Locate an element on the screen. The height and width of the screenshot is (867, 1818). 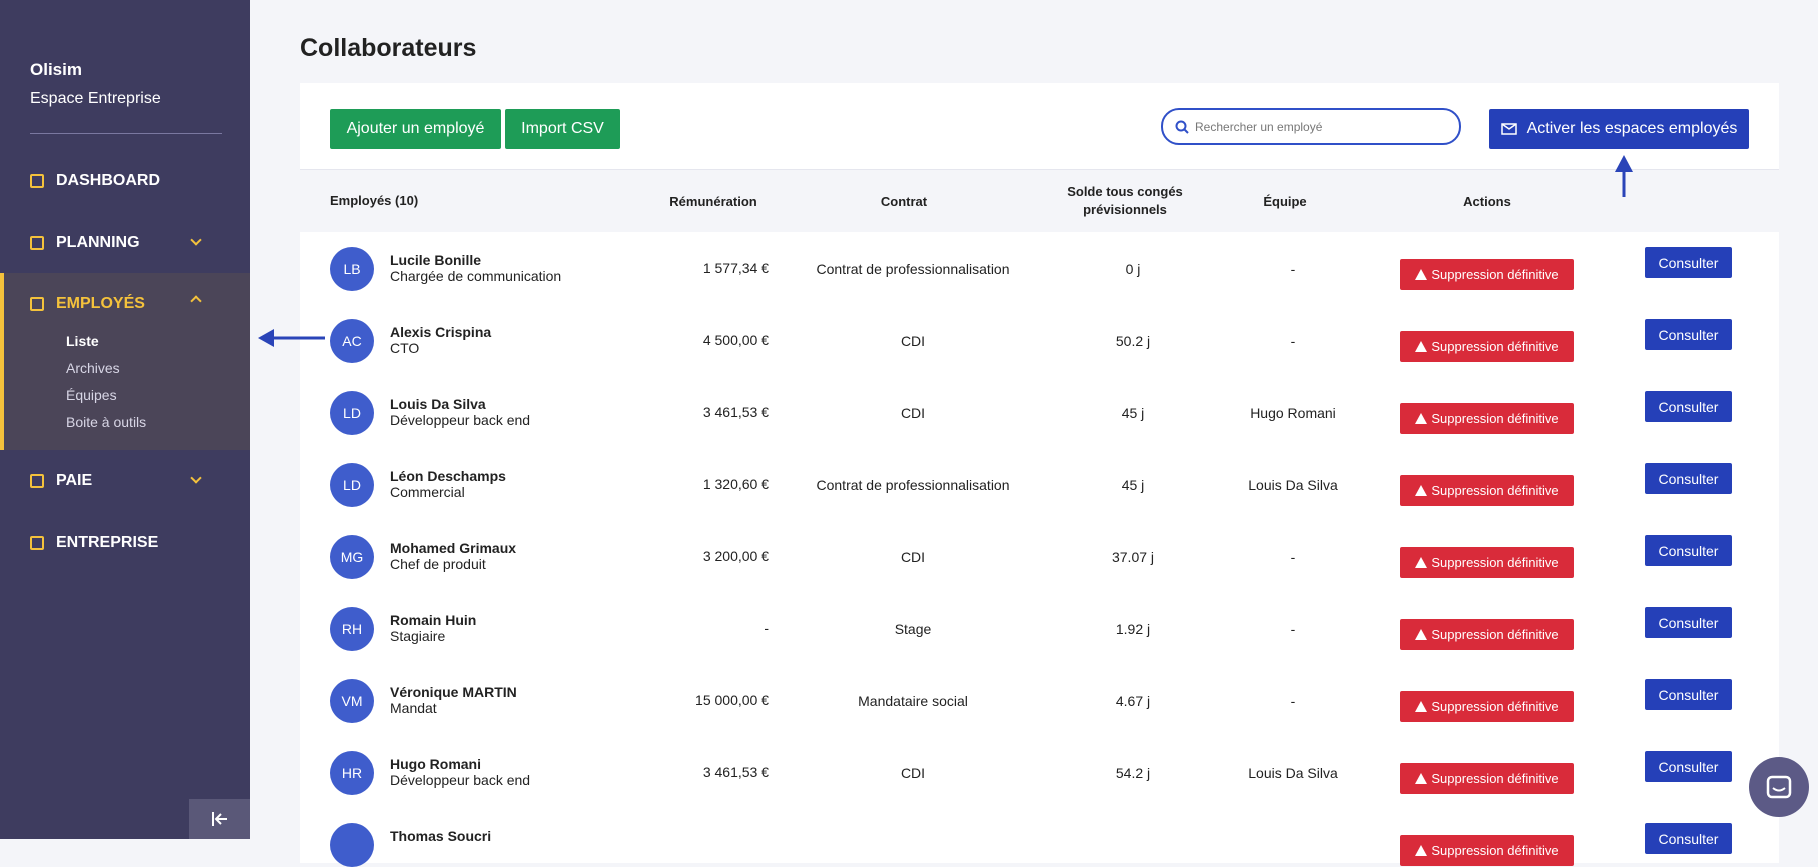
employee-role: CTO is located at coordinates (405, 348).